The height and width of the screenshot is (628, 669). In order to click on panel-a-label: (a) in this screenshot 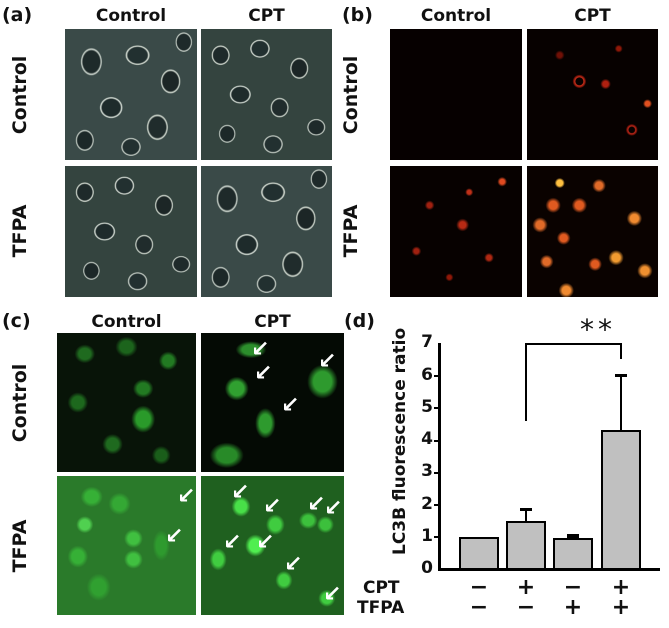, I will do `click(17, 15)`.